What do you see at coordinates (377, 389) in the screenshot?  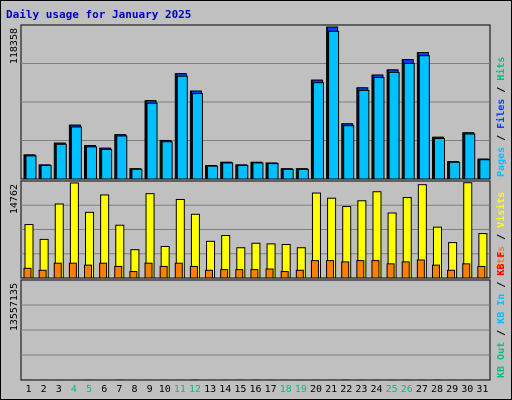 I see `day-label: 24` at bounding box center [377, 389].